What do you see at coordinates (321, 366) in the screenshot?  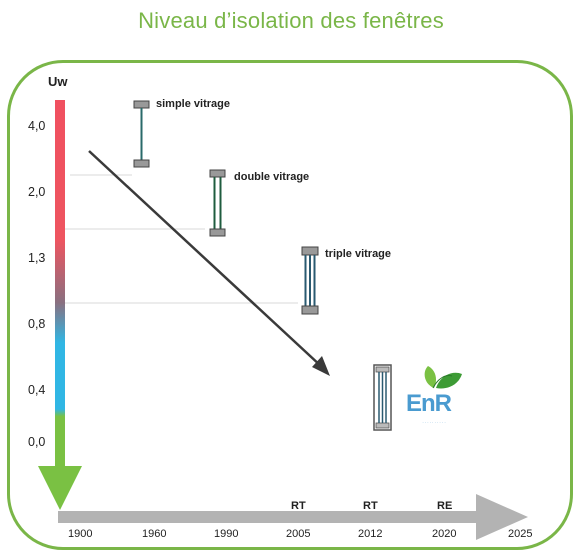 I see `trend-arrow-head` at bounding box center [321, 366].